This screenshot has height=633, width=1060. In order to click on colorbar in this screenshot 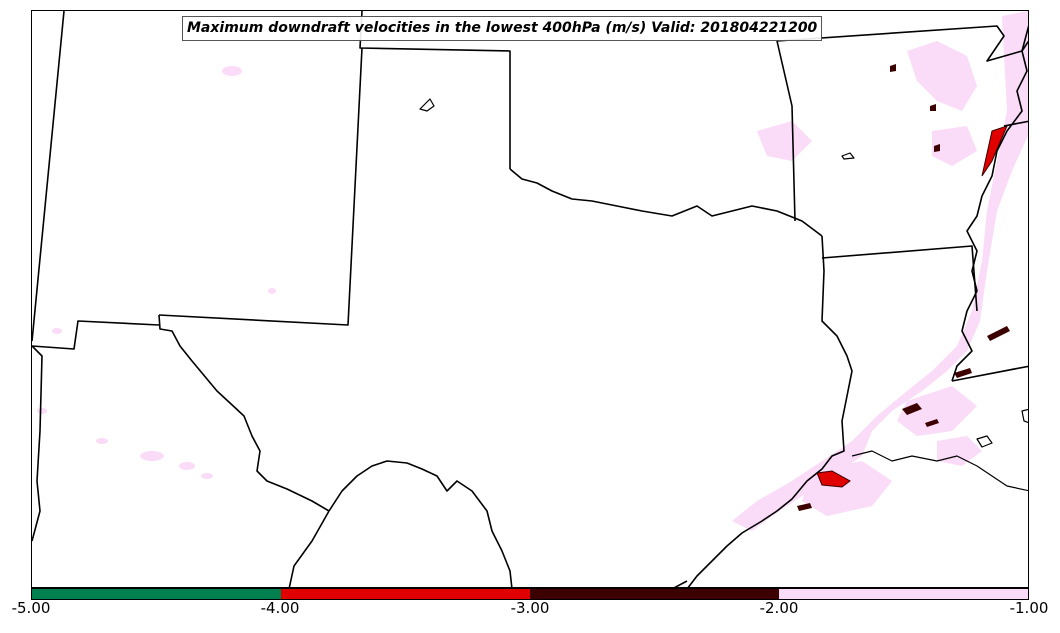, I will do `click(530, 594)`.